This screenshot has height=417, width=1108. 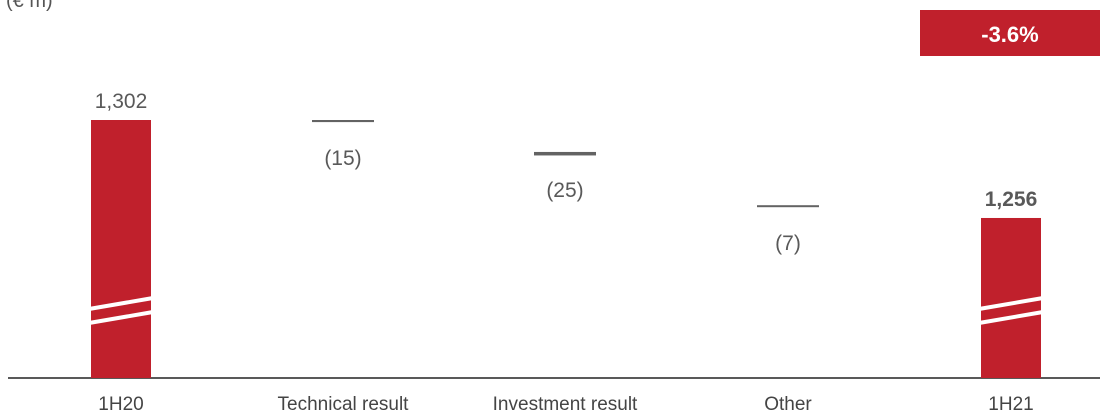 I want to click on value-label-1h21: 1,256, so click(x=1011, y=199).